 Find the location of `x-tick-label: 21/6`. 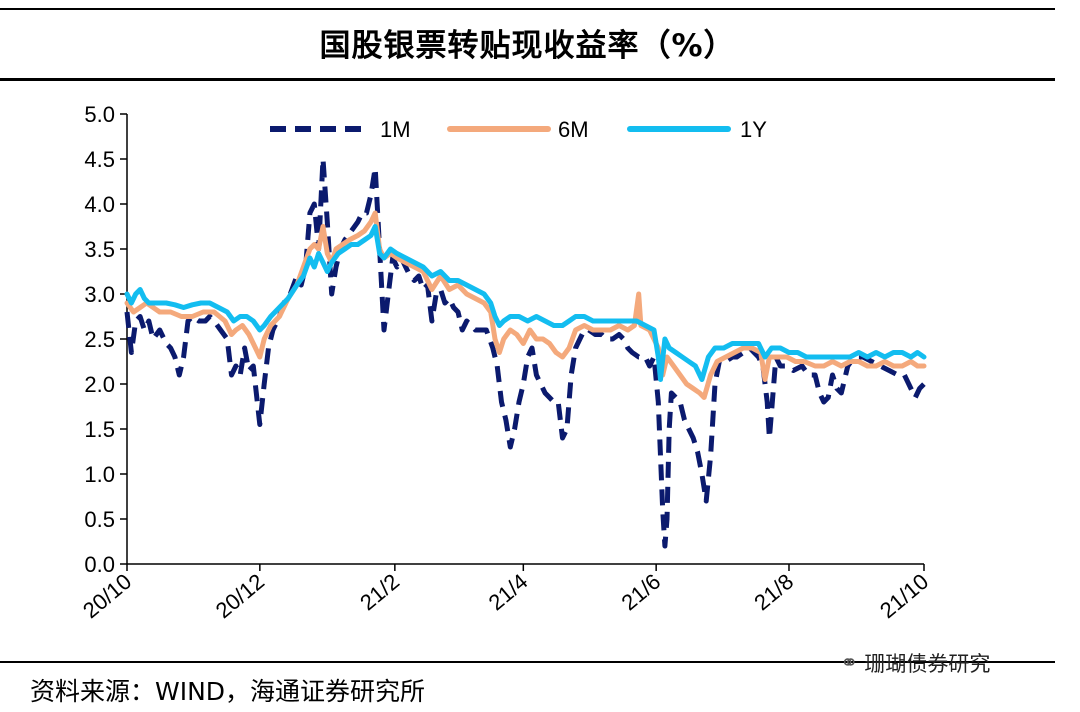

x-tick-label: 21/6 is located at coordinates (640, 592).